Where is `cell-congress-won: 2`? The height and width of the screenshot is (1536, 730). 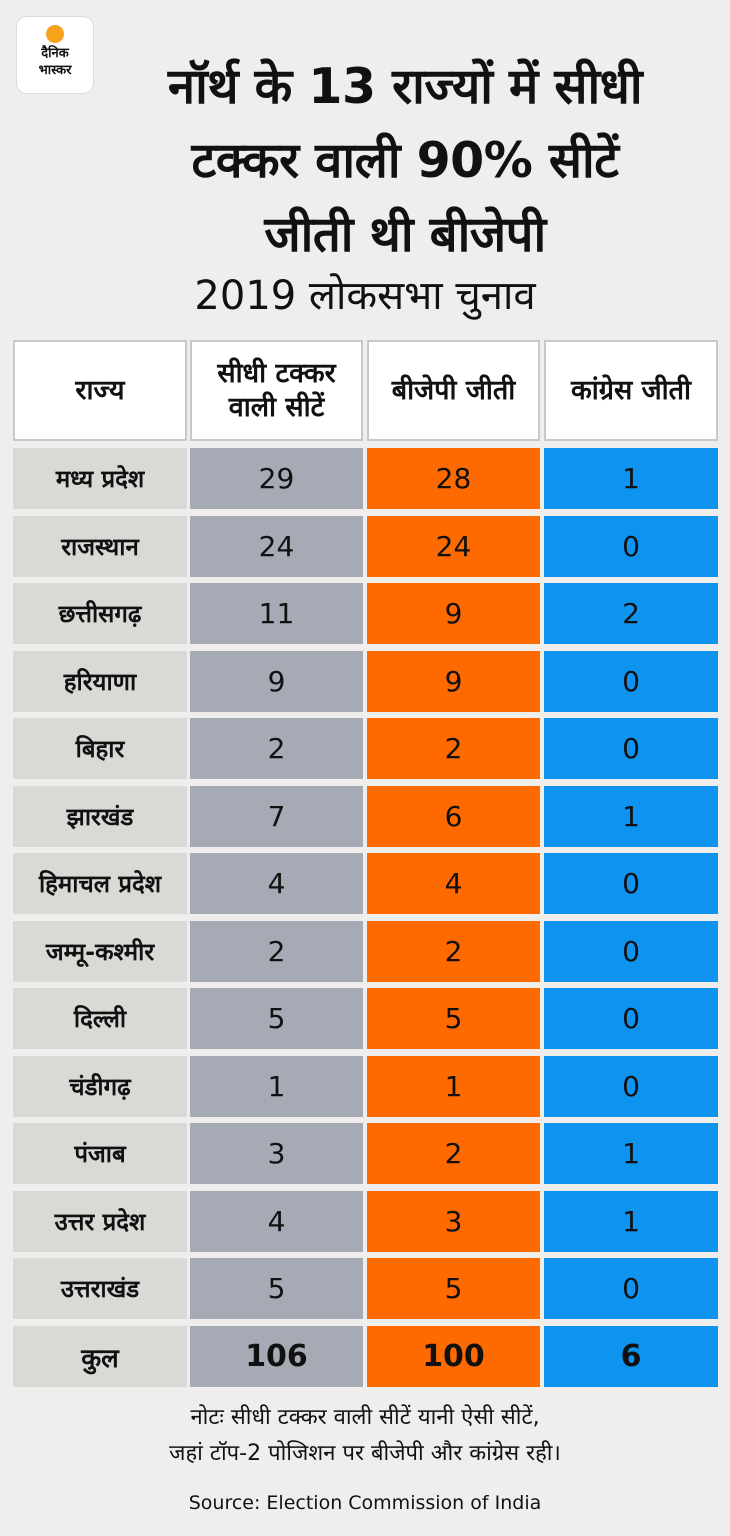 cell-congress-won: 2 is located at coordinates (631, 613).